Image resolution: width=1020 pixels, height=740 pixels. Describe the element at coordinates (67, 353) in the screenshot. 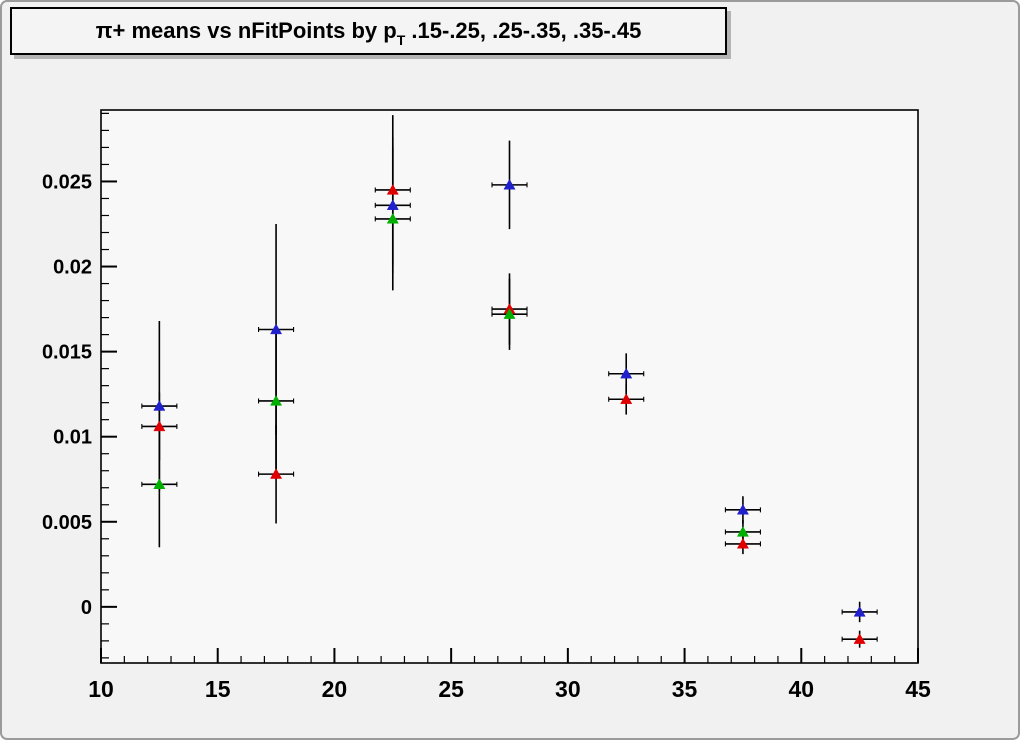

I see `y-tick-label: 0.015` at that location.